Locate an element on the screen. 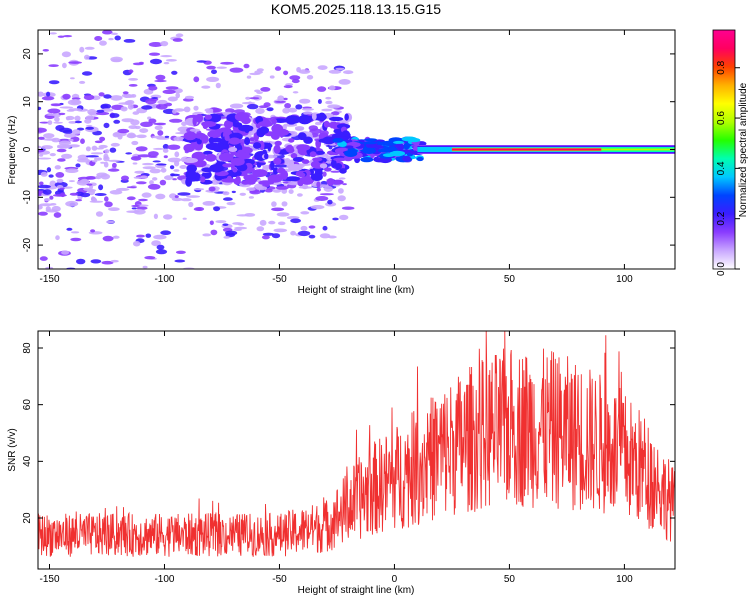  y-tick-label: 40 is located at coordinates (27, 461).